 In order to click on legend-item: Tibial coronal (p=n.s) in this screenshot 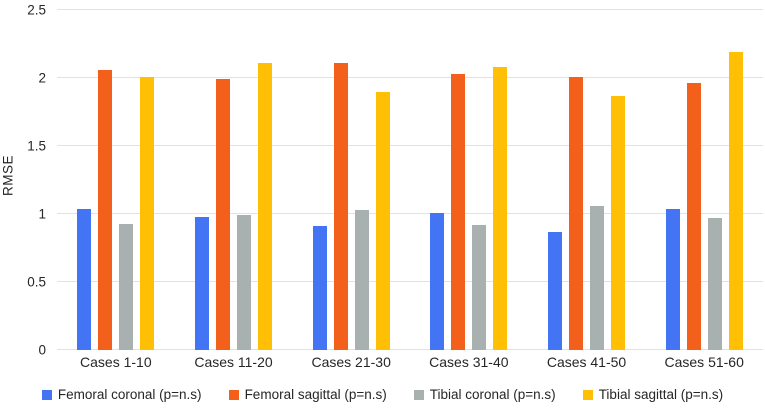, I will do `click(484, 394)`.